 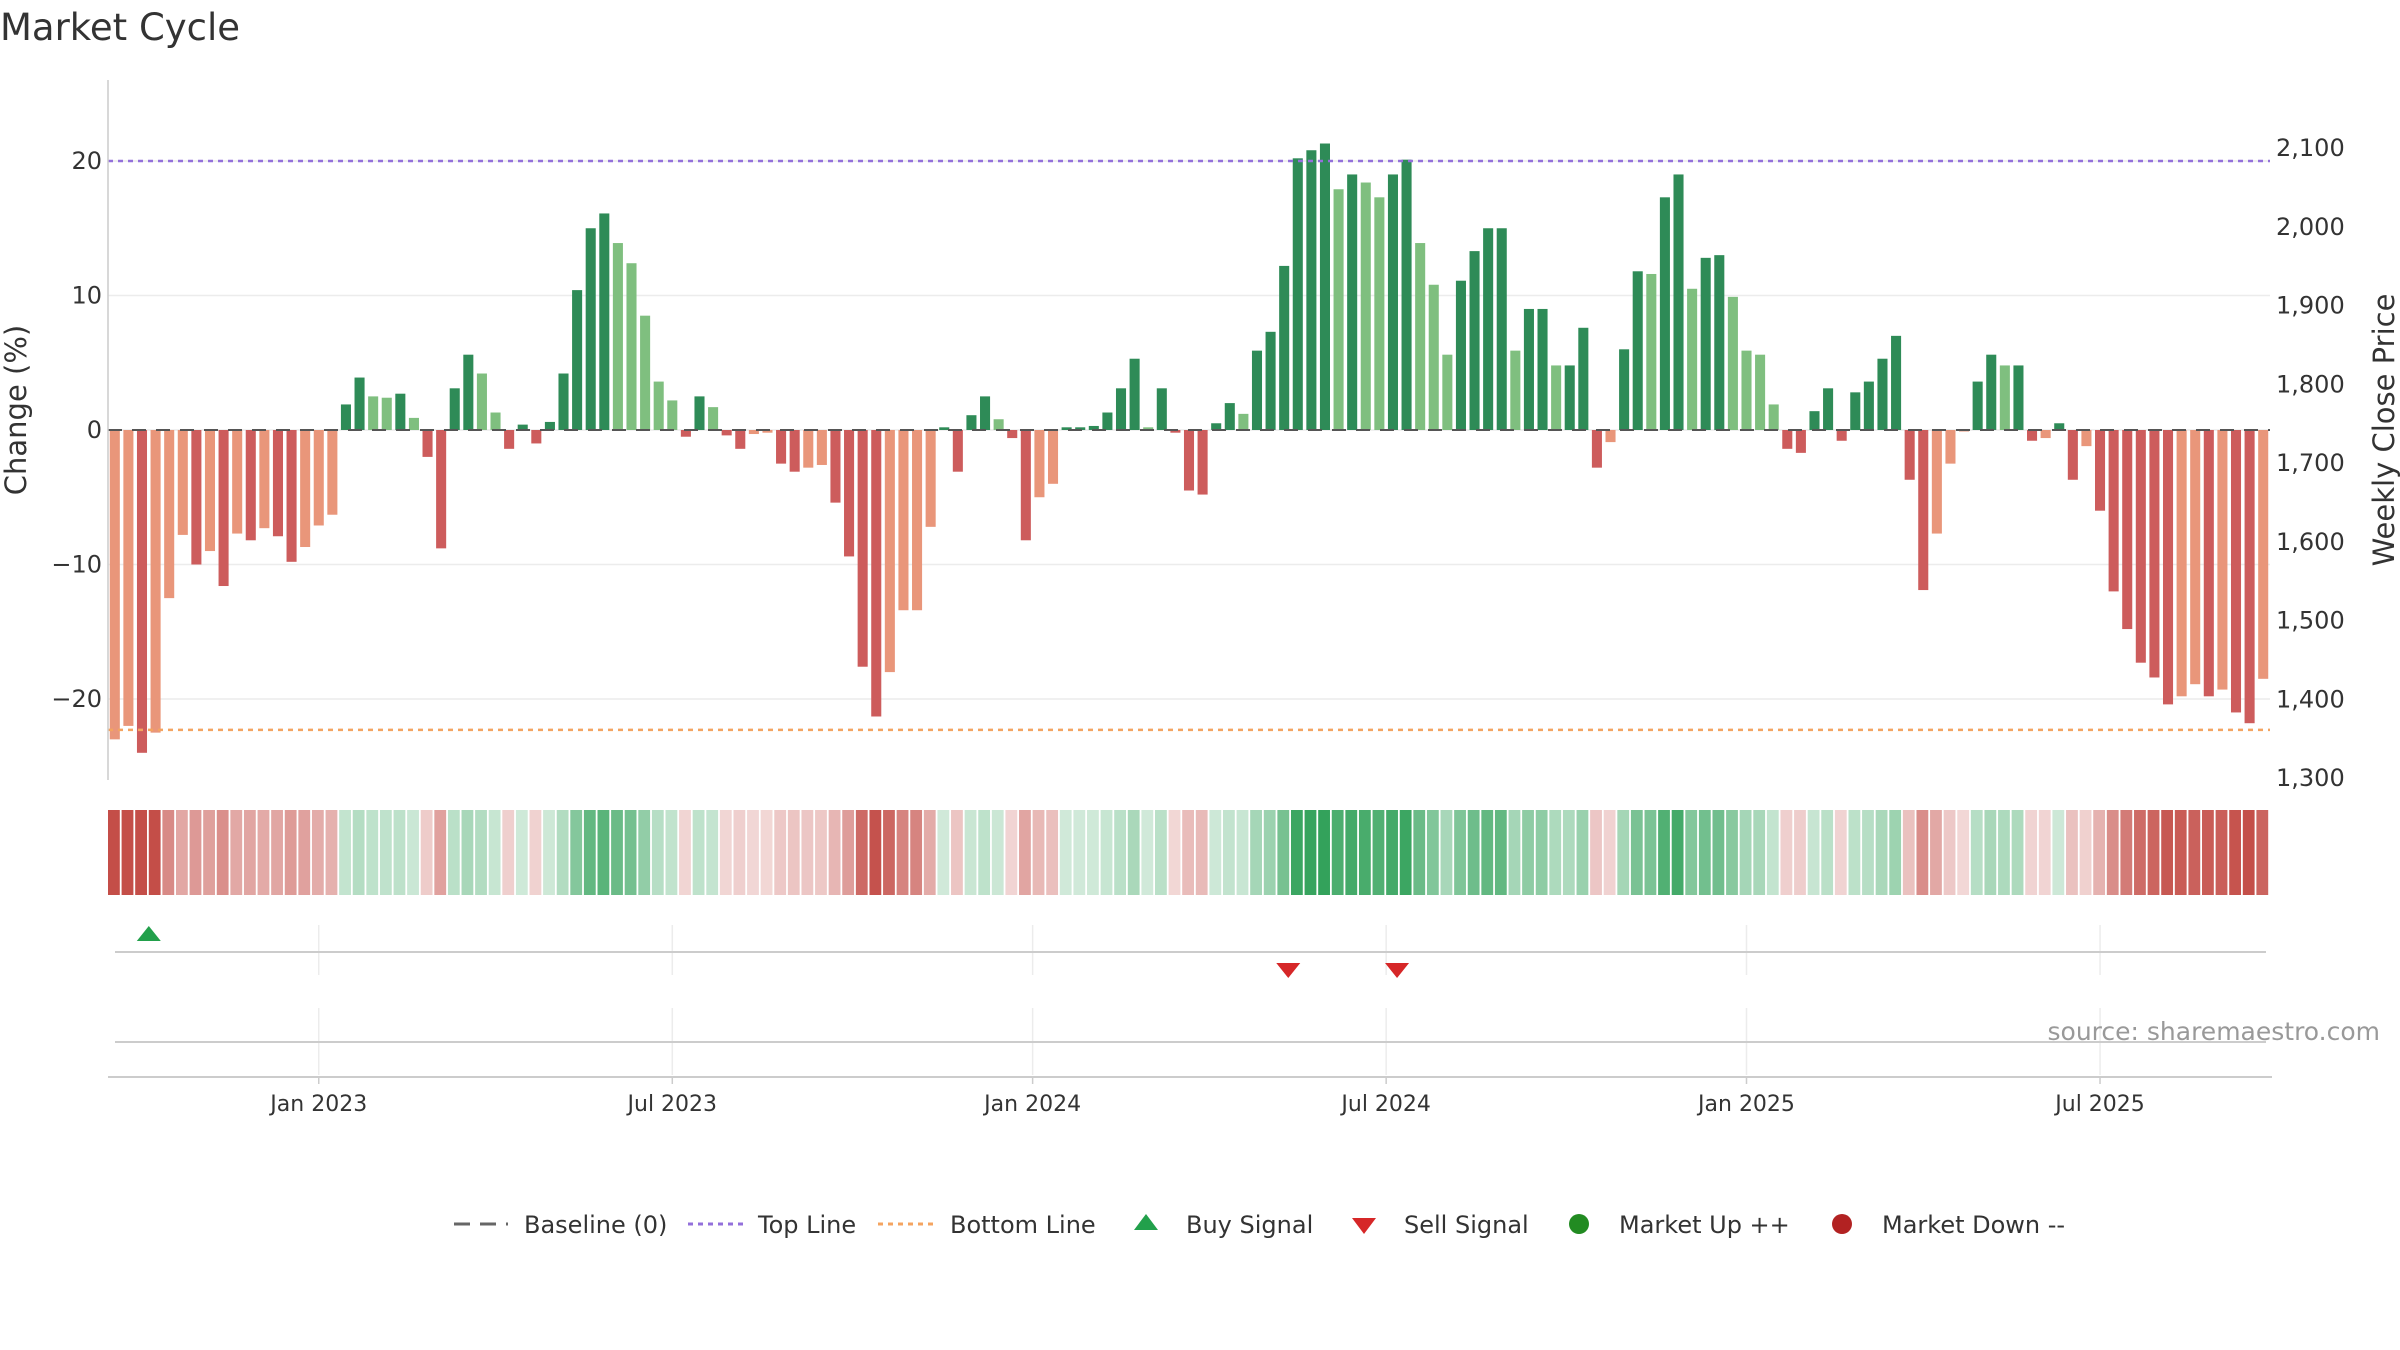 I want to click on sell-signal-marker, so click(x=1288, y=970).